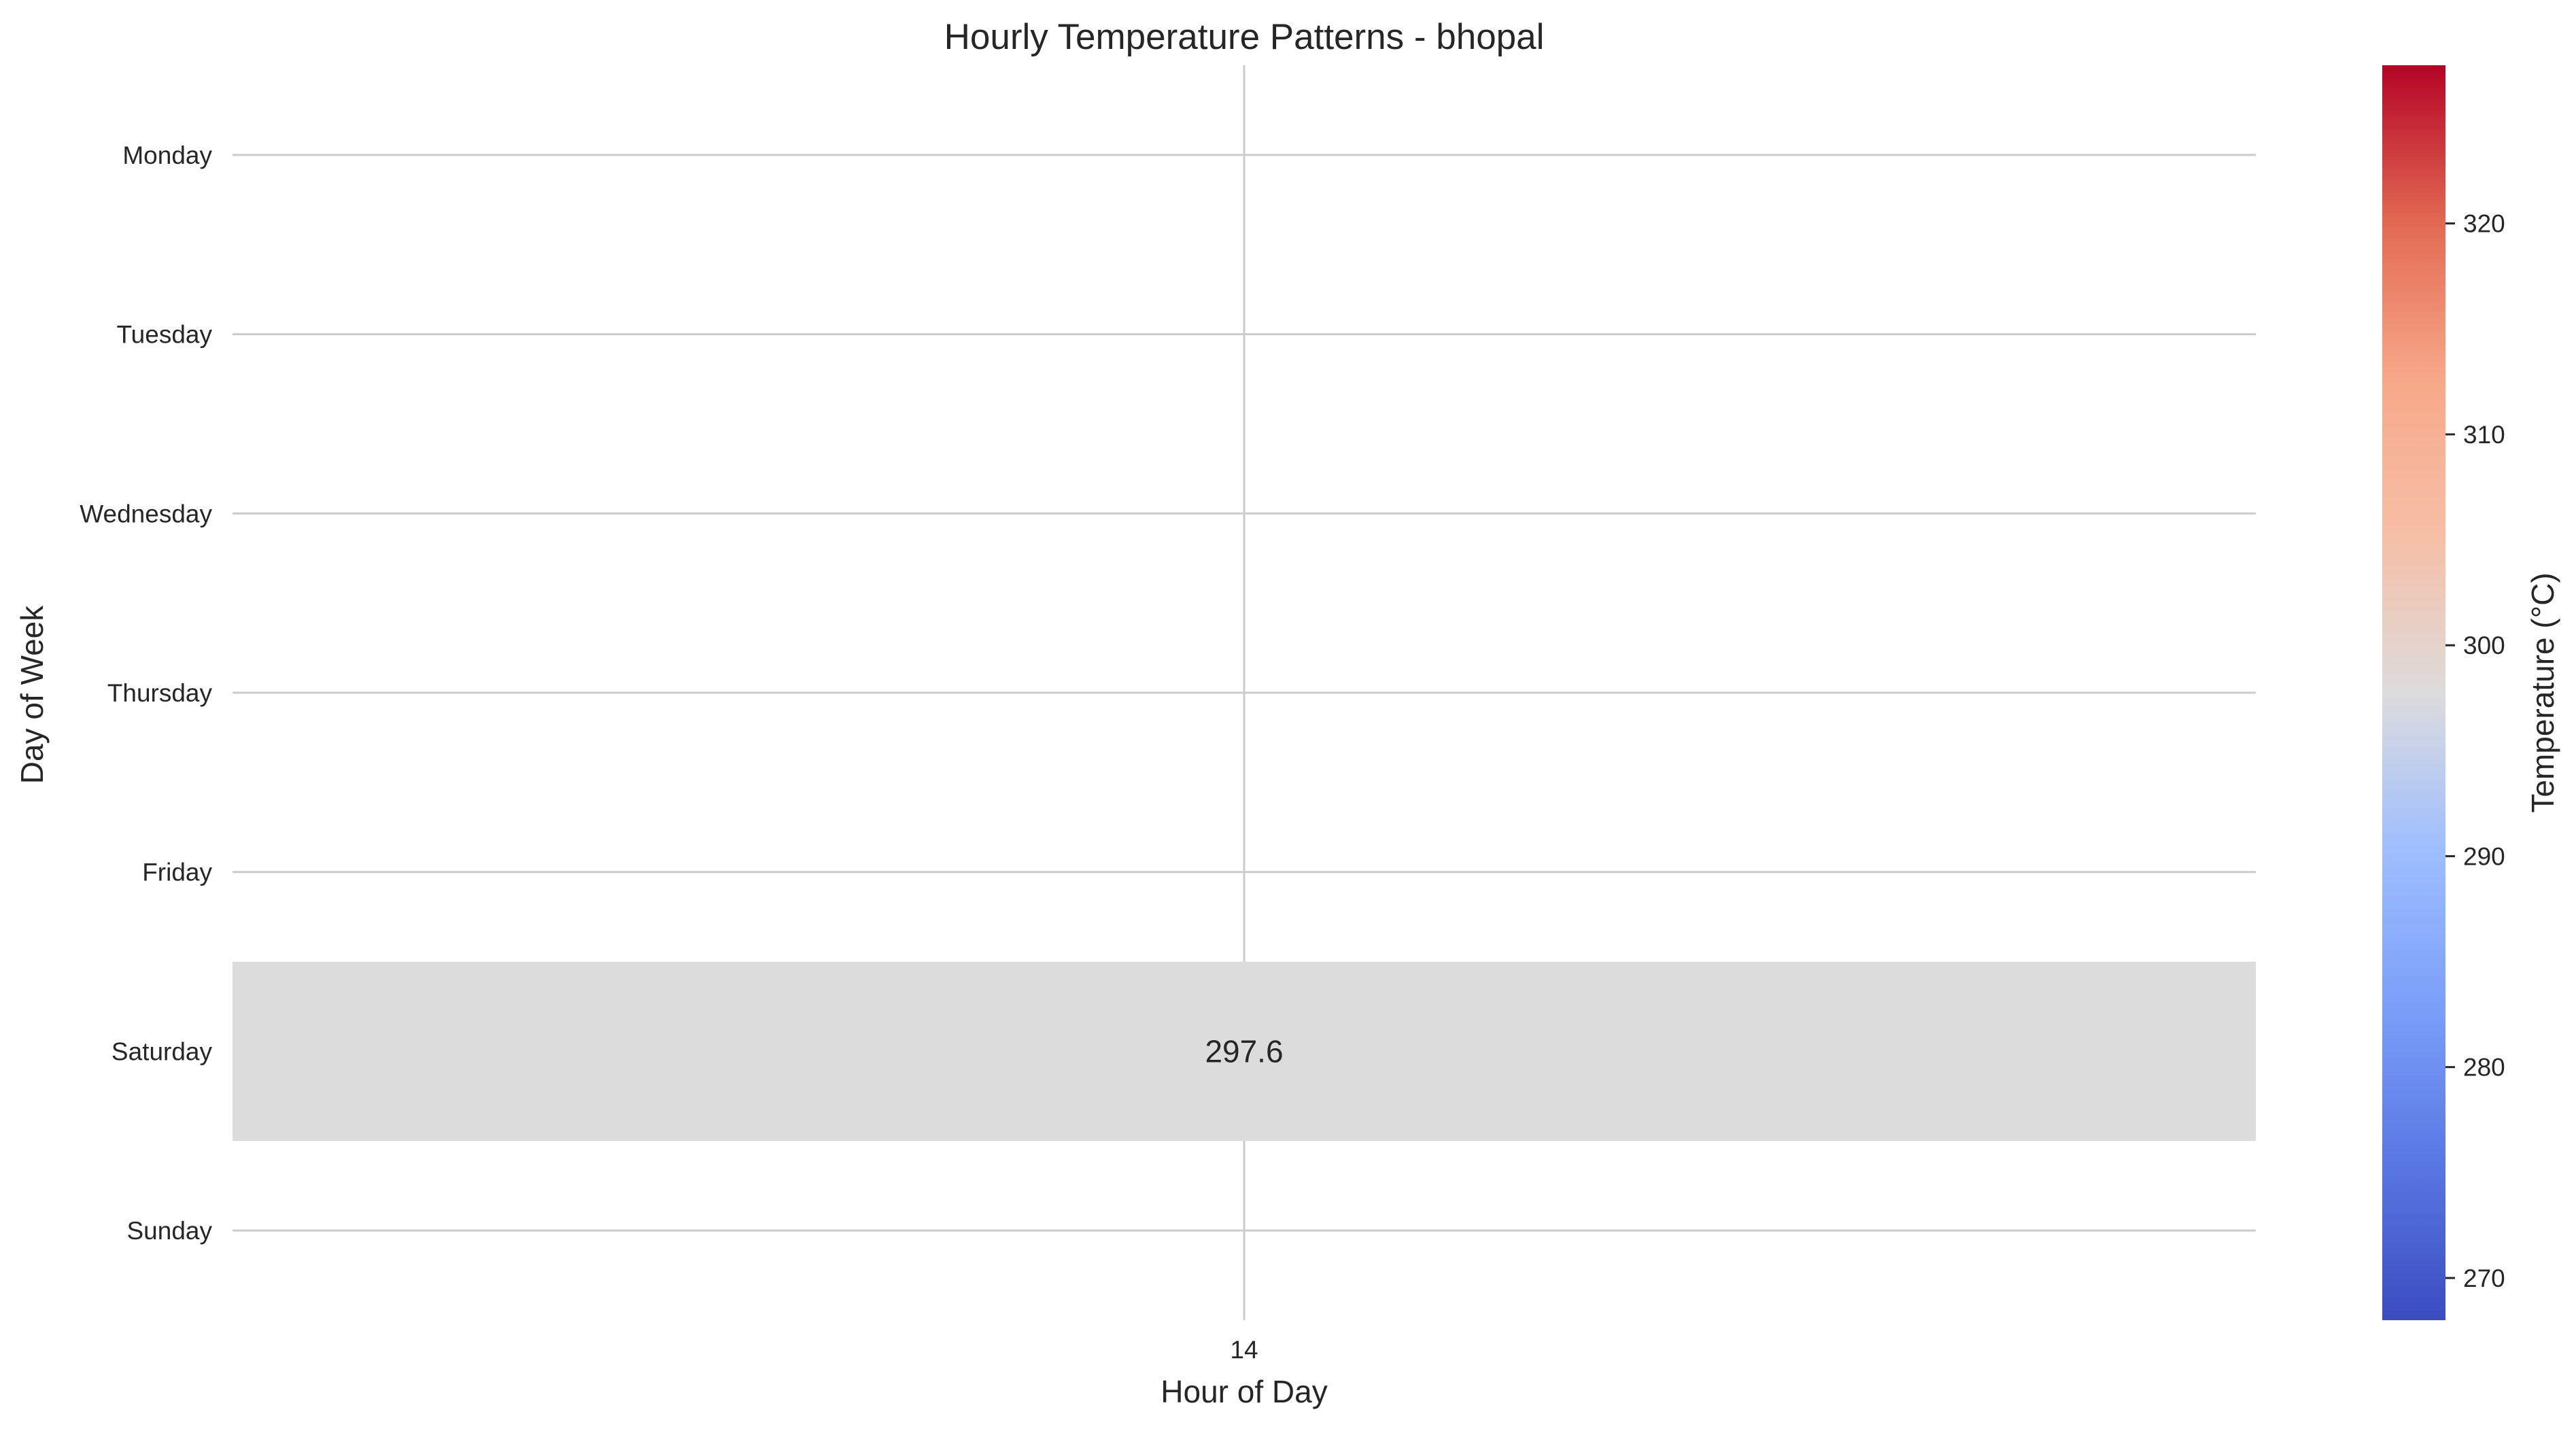 Image resolution: width=2576 pixels, height=1431 pixels. What do you see at coordinates (170, 1231) in the screenshot?
I see `y-tick-label: Sunday` at bounding box center [170, 1231].